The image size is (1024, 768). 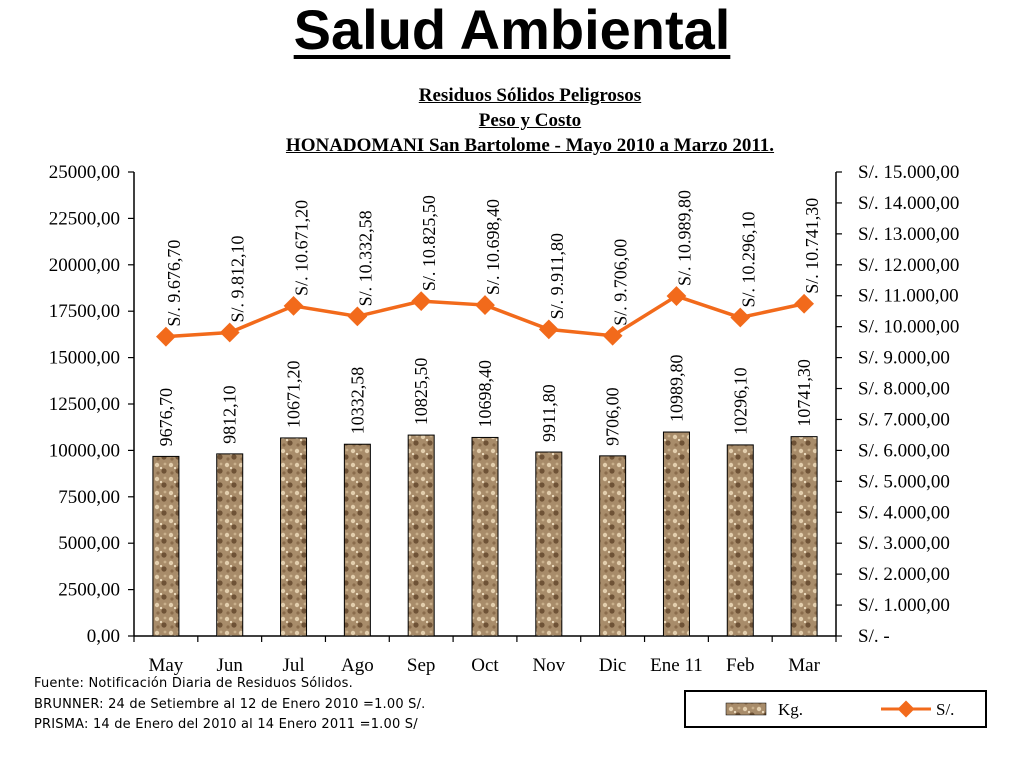 I want to click on y-right-tick-label: S/. 1.000,00, so click(x=904, y=605).